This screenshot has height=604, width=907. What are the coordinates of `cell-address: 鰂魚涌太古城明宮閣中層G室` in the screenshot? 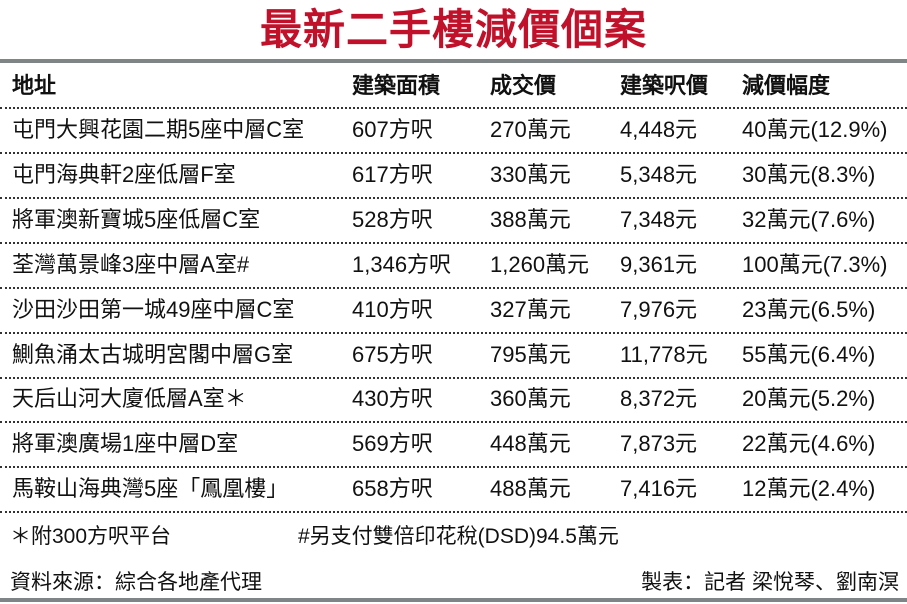 It's located at (153, 354).